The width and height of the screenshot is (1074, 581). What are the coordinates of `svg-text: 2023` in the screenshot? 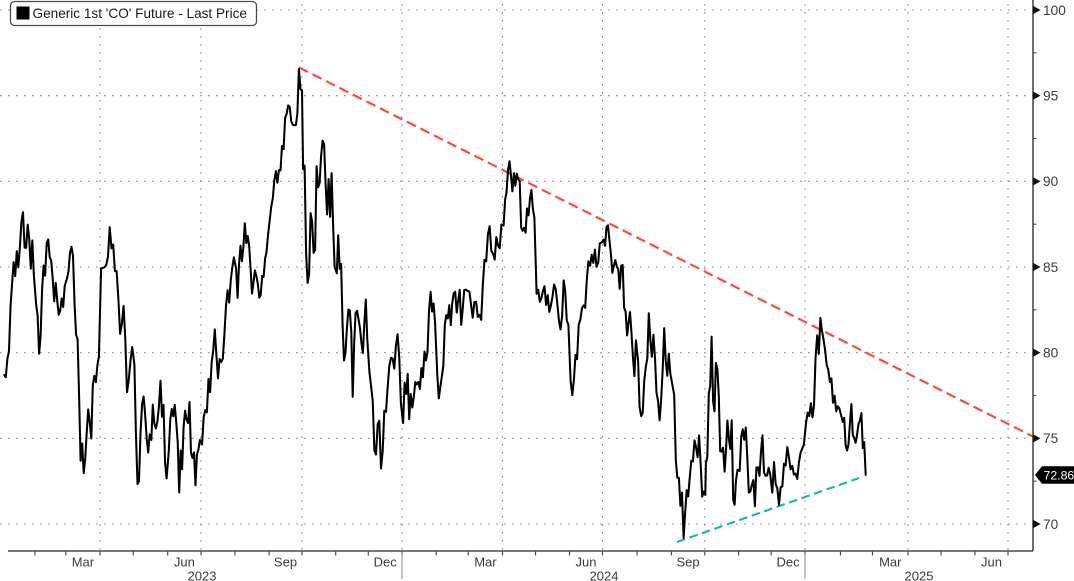 It's located at (202, 575).